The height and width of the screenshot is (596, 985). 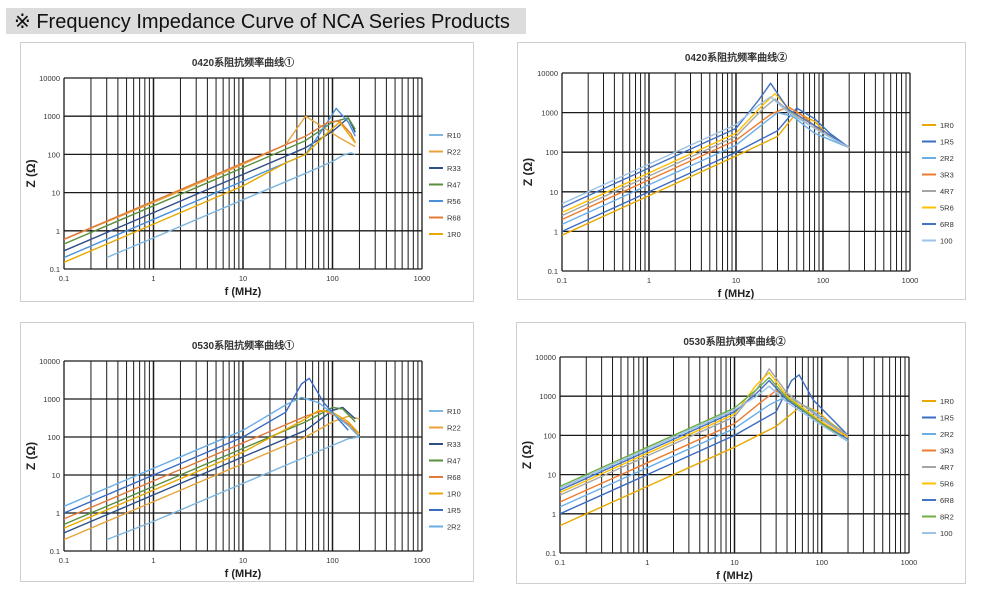 What do you see at coordinates (454, 201) in the screenshot?
I see `legend-label: R56` at bounding box center [454, 201].